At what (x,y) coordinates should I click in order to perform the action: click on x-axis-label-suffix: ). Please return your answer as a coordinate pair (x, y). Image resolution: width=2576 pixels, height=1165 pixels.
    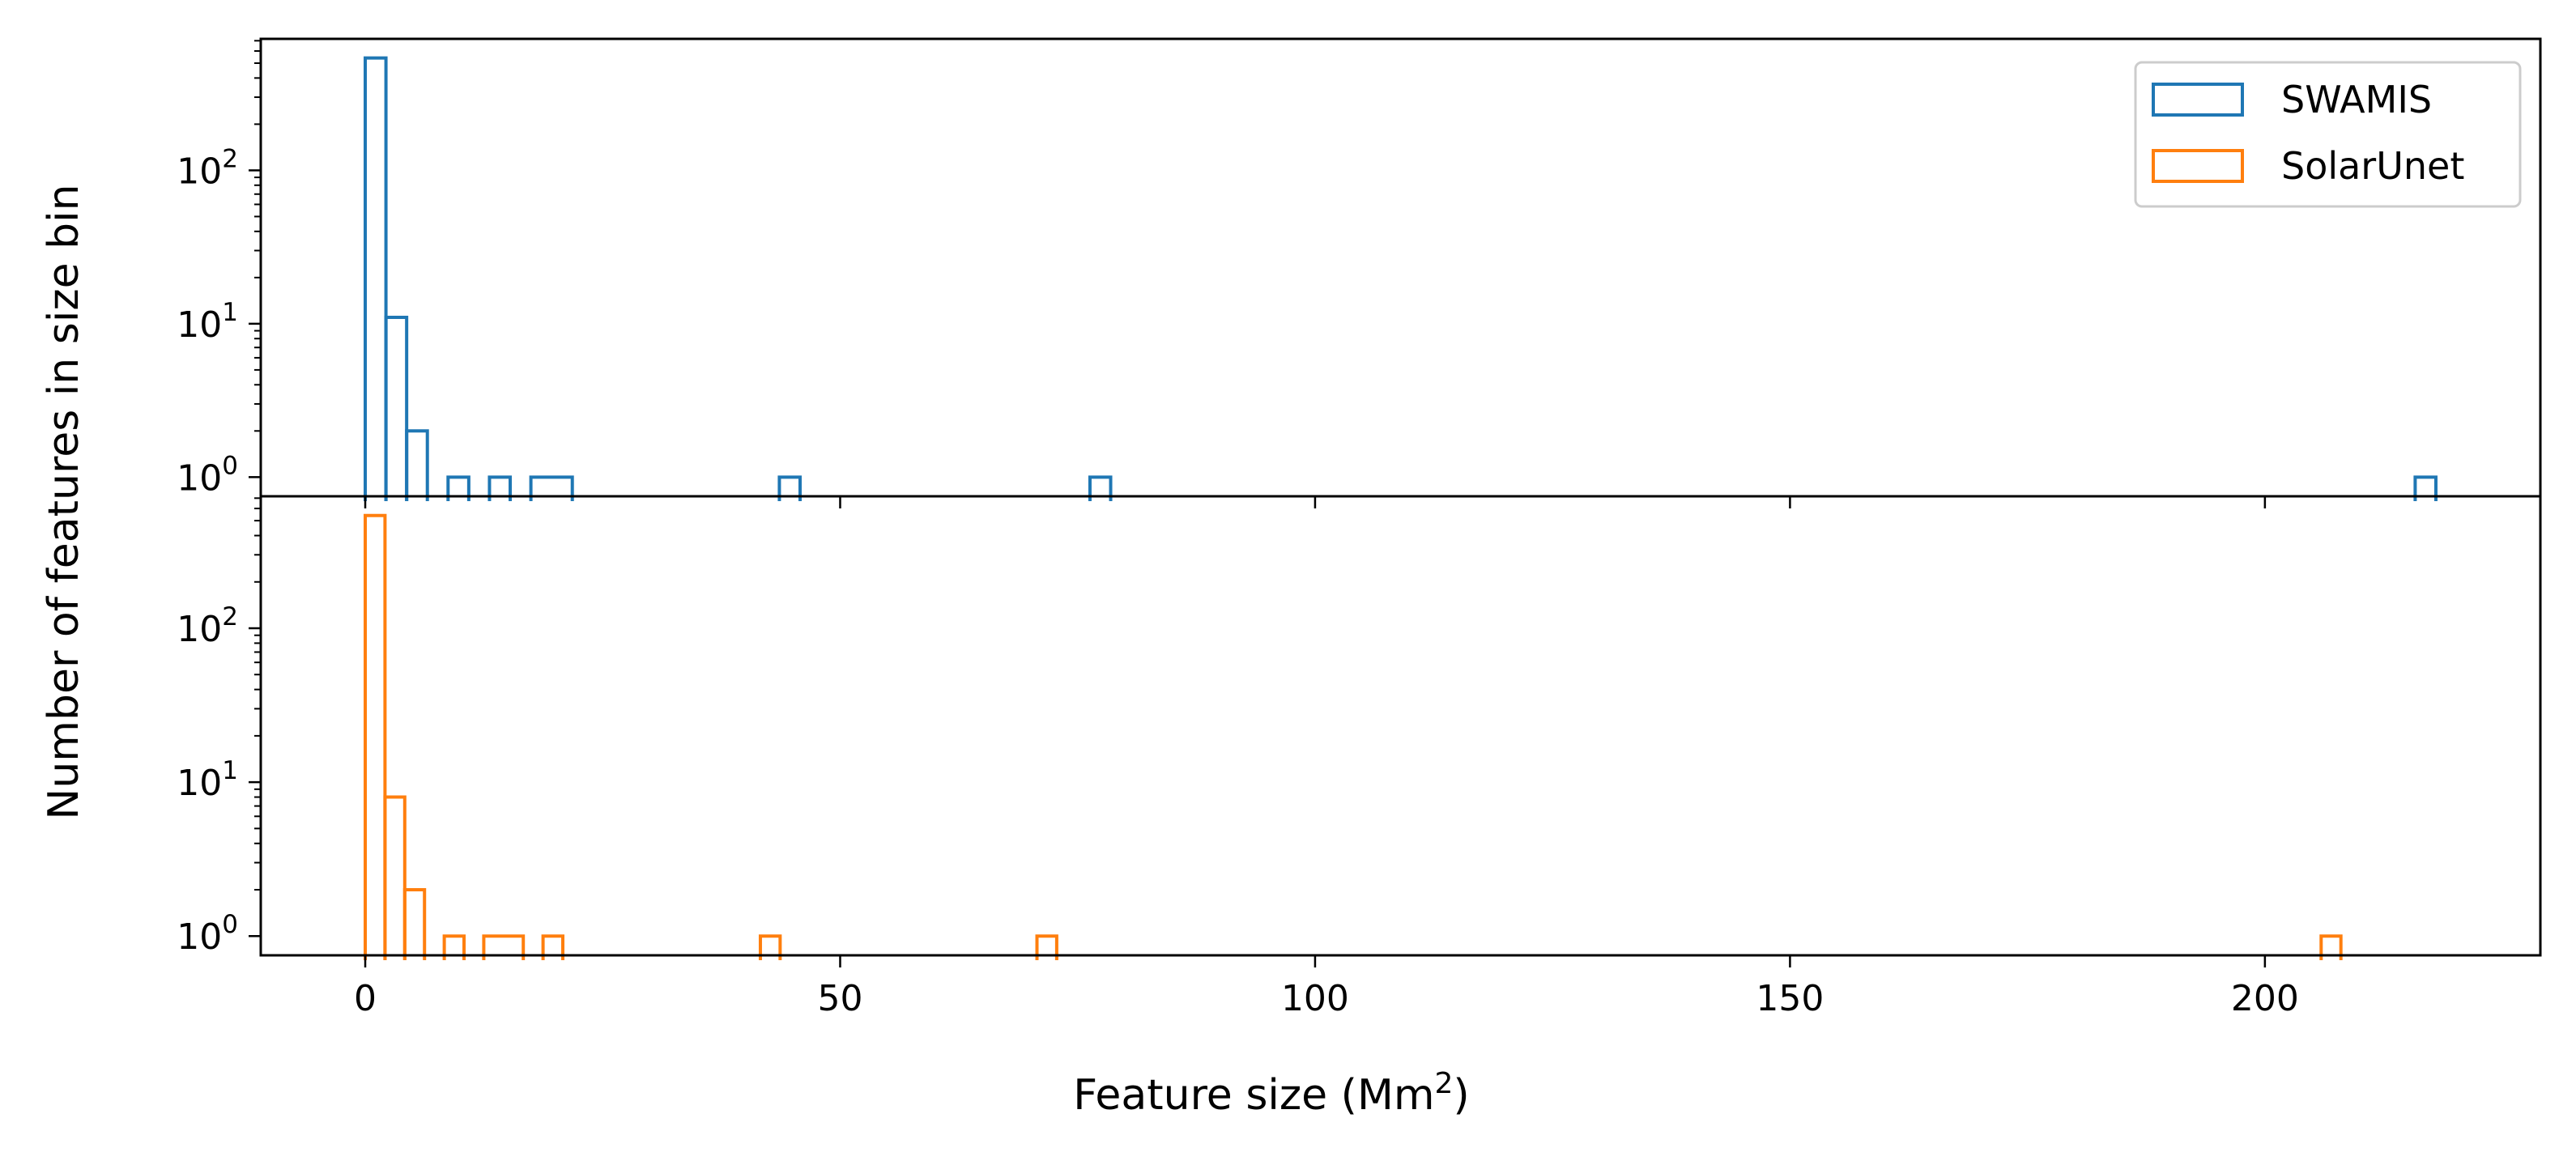
    Looking at the image, I should click on (1461, 1095).